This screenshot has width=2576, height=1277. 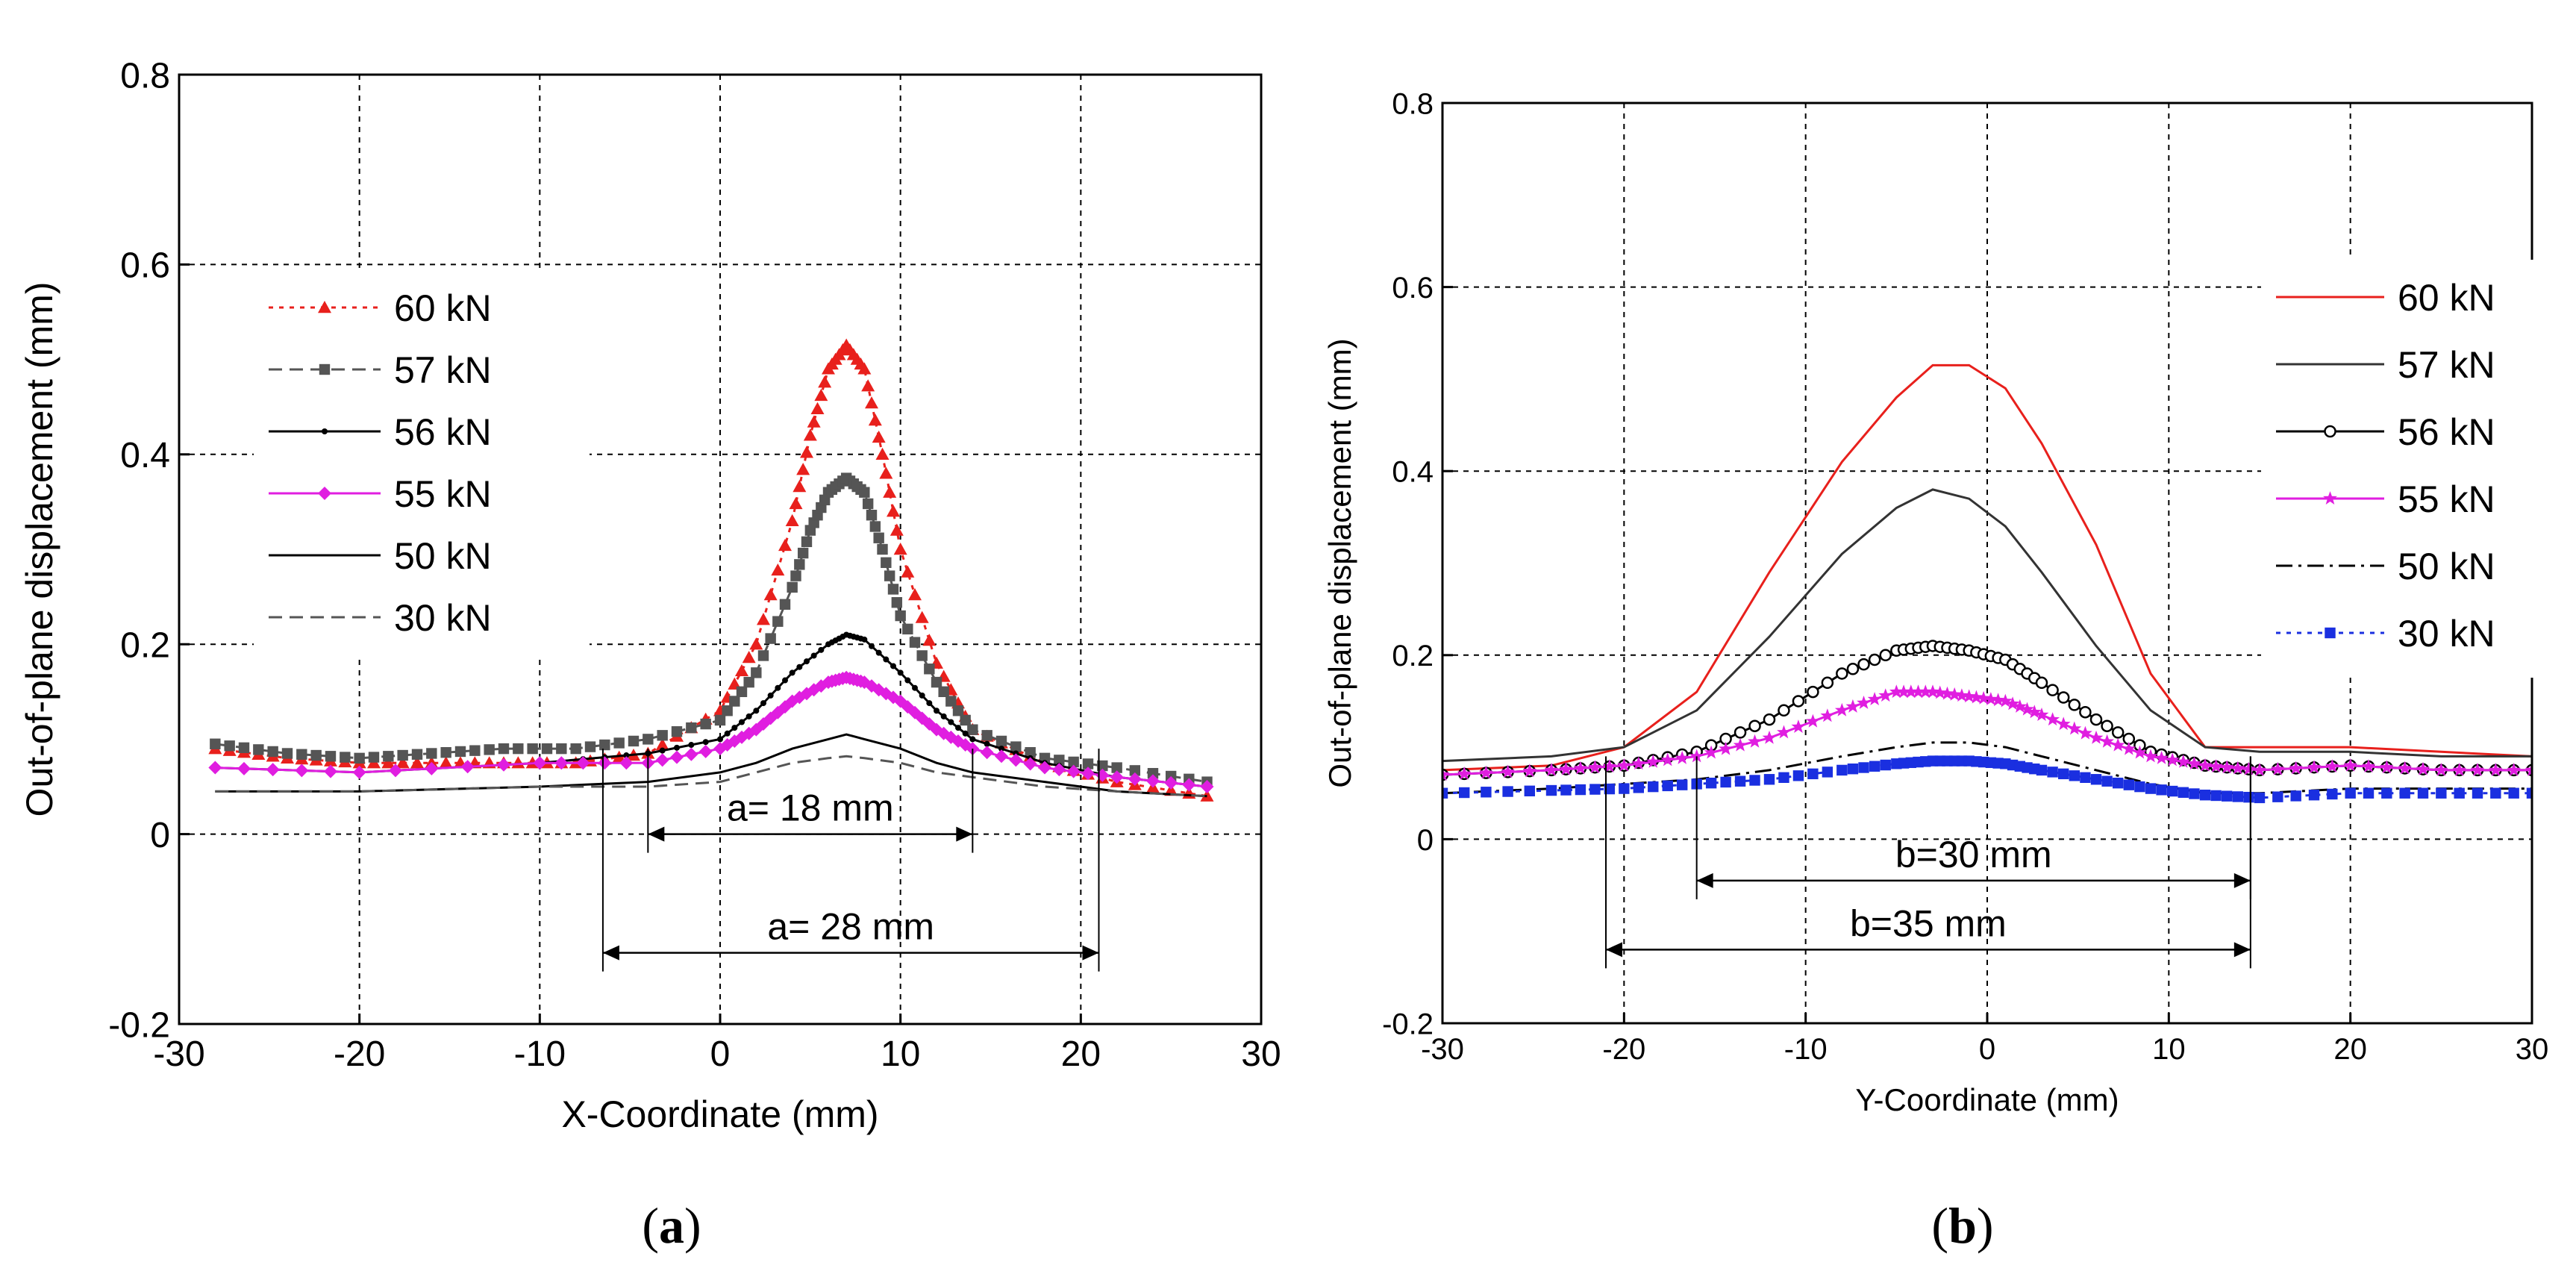 I want to click on arrow-head-right, so click(x=1090, y=953).